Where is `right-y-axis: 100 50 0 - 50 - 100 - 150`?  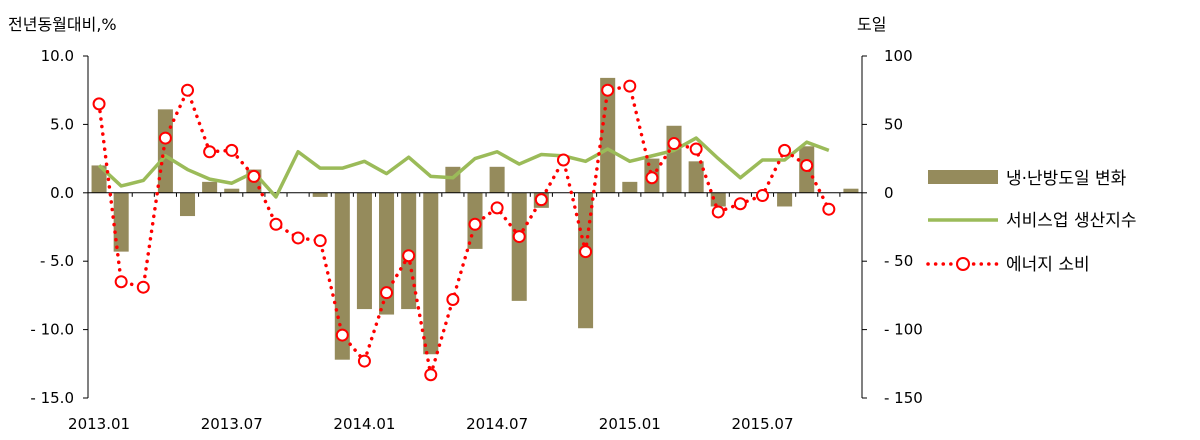 right-y-axis: 100 50 0 - 50 - 100 - 150 is located at coordinates (892, 227).